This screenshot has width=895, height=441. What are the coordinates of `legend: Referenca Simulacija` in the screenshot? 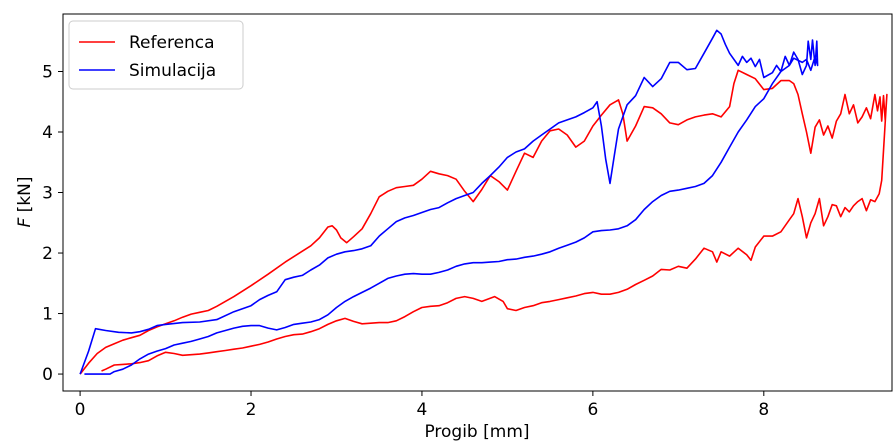 It's located at (156, 55).